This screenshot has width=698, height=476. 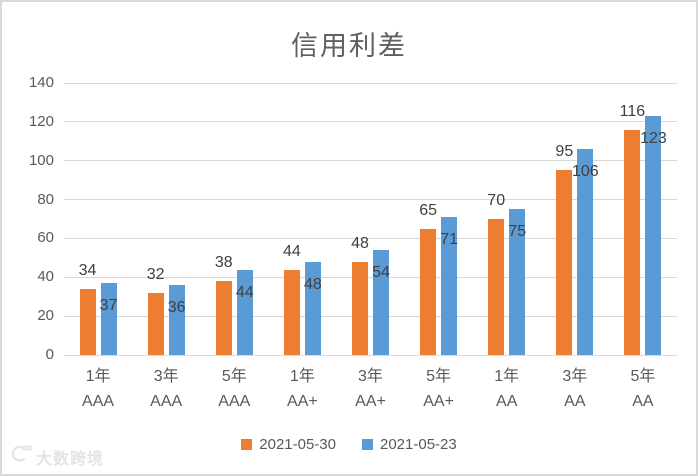 What do you see at coordinates (585, 252) in the screenshot?
I see `bar-2021-05-23-3年-AA` at bounding box center [585, 252].